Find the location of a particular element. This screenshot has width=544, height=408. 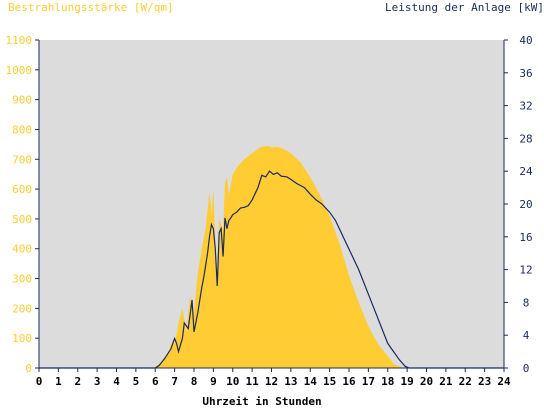

right-tick-label: 12 is located at coordinates (525, 270).